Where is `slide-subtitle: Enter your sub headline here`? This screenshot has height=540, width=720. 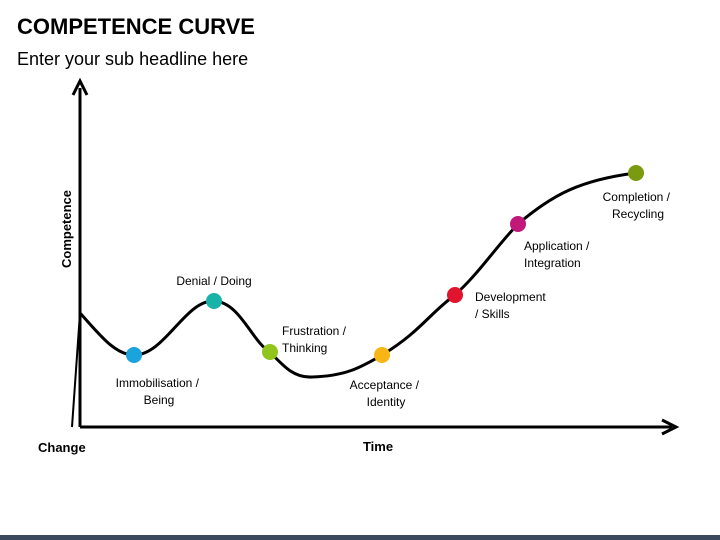 slide-subtitle: Enter your sub headline here is located at coordinates (133, 59).